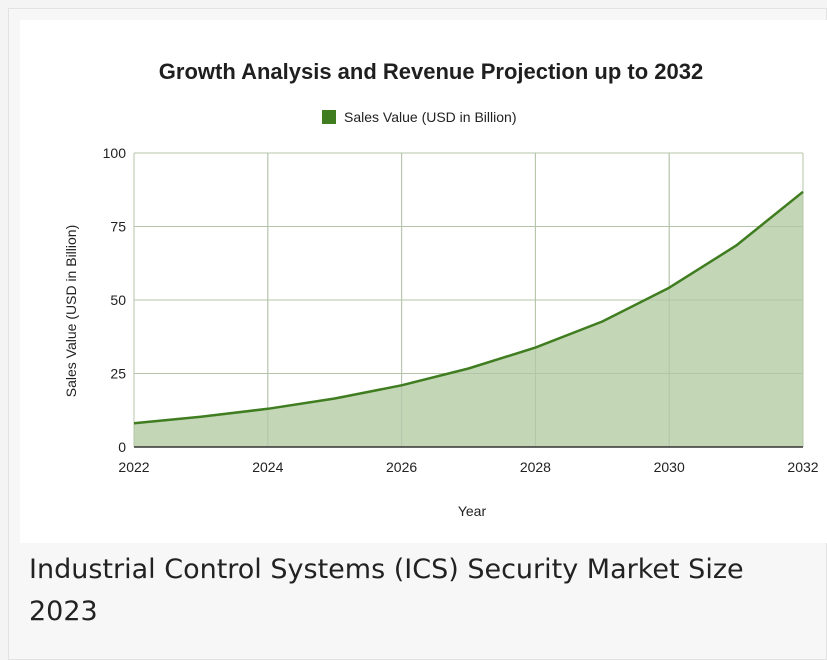  What do you see at coordinates (122, 447) in the screenshot?
I see `y-tick-label: 0` at bounding box center [122, 447].